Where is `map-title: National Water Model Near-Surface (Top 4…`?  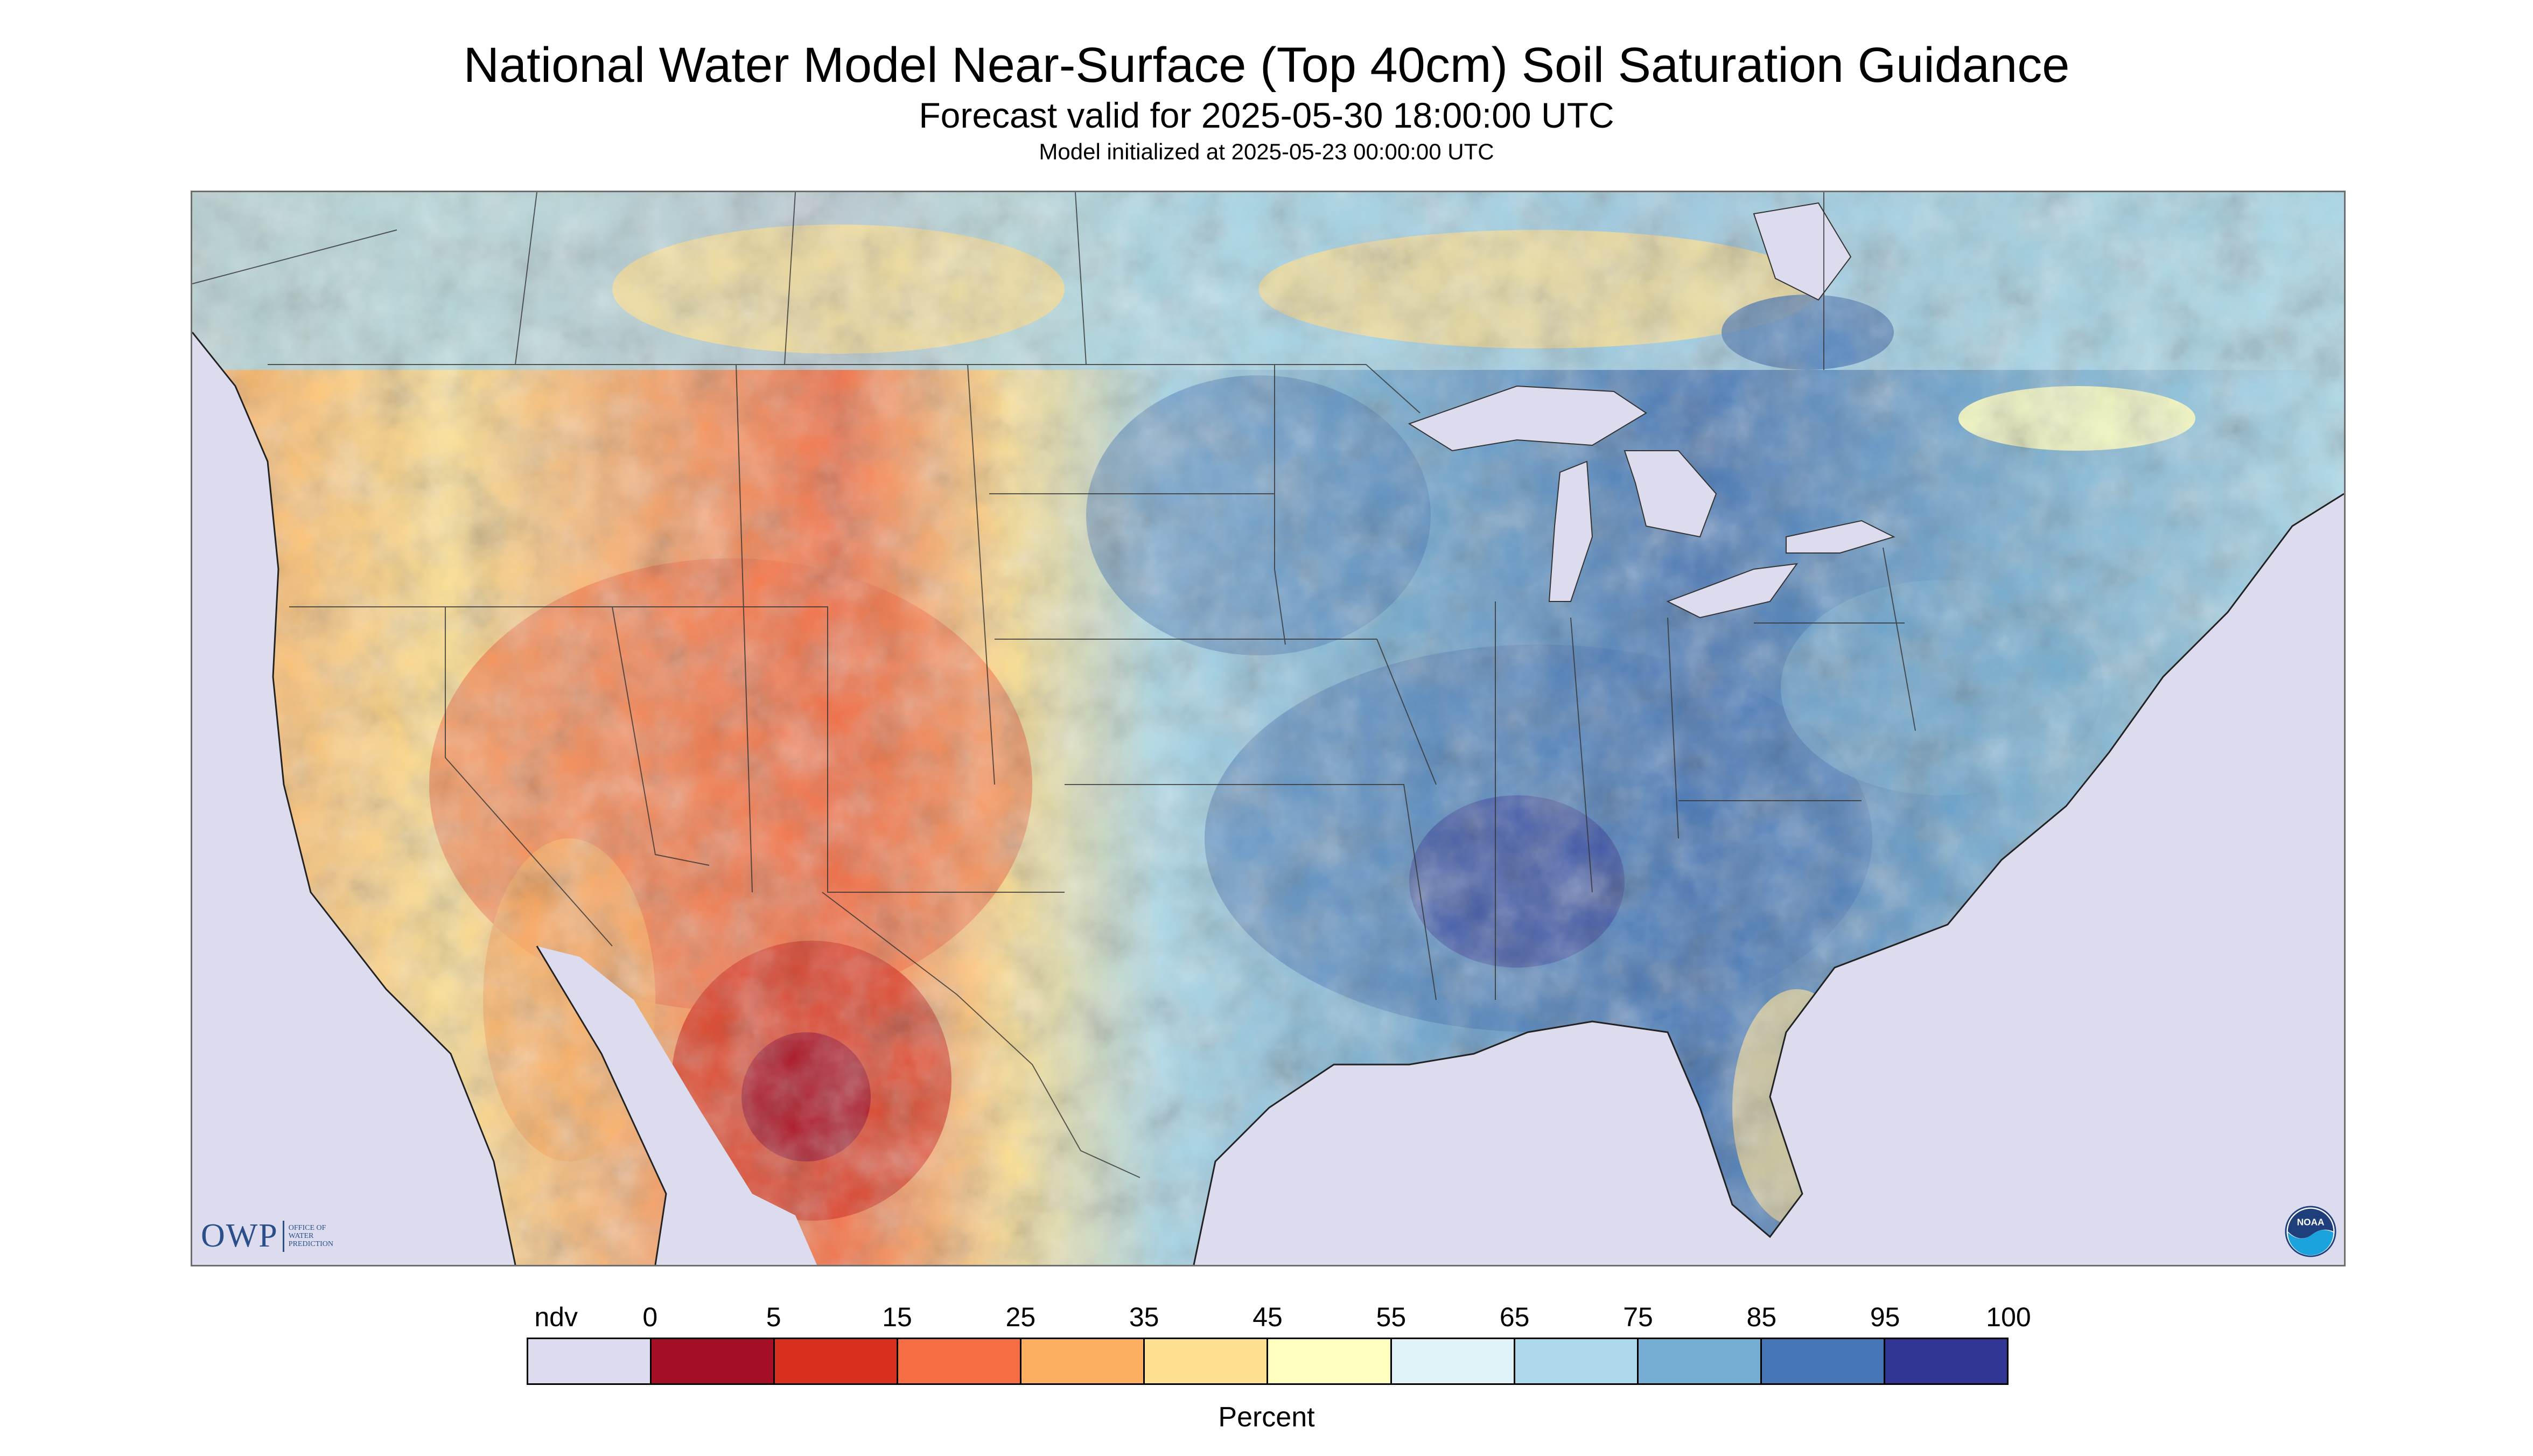
map-title: National Water Model Near-Surface (Top 4… is located at coordinates (1266, 65).